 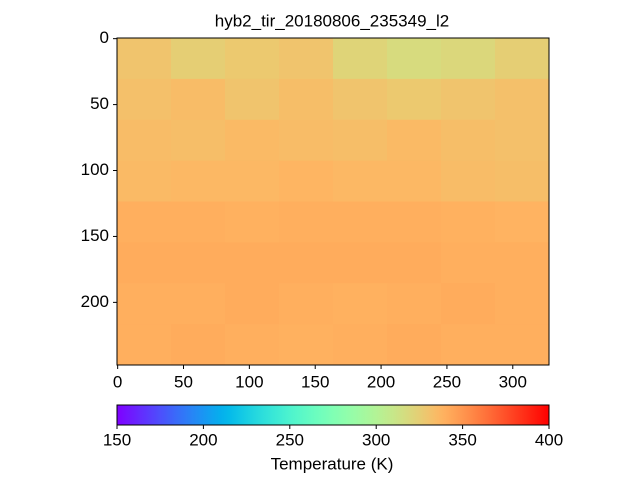 I want to click on y-tick-label: 50, so click(x=99, y=103).